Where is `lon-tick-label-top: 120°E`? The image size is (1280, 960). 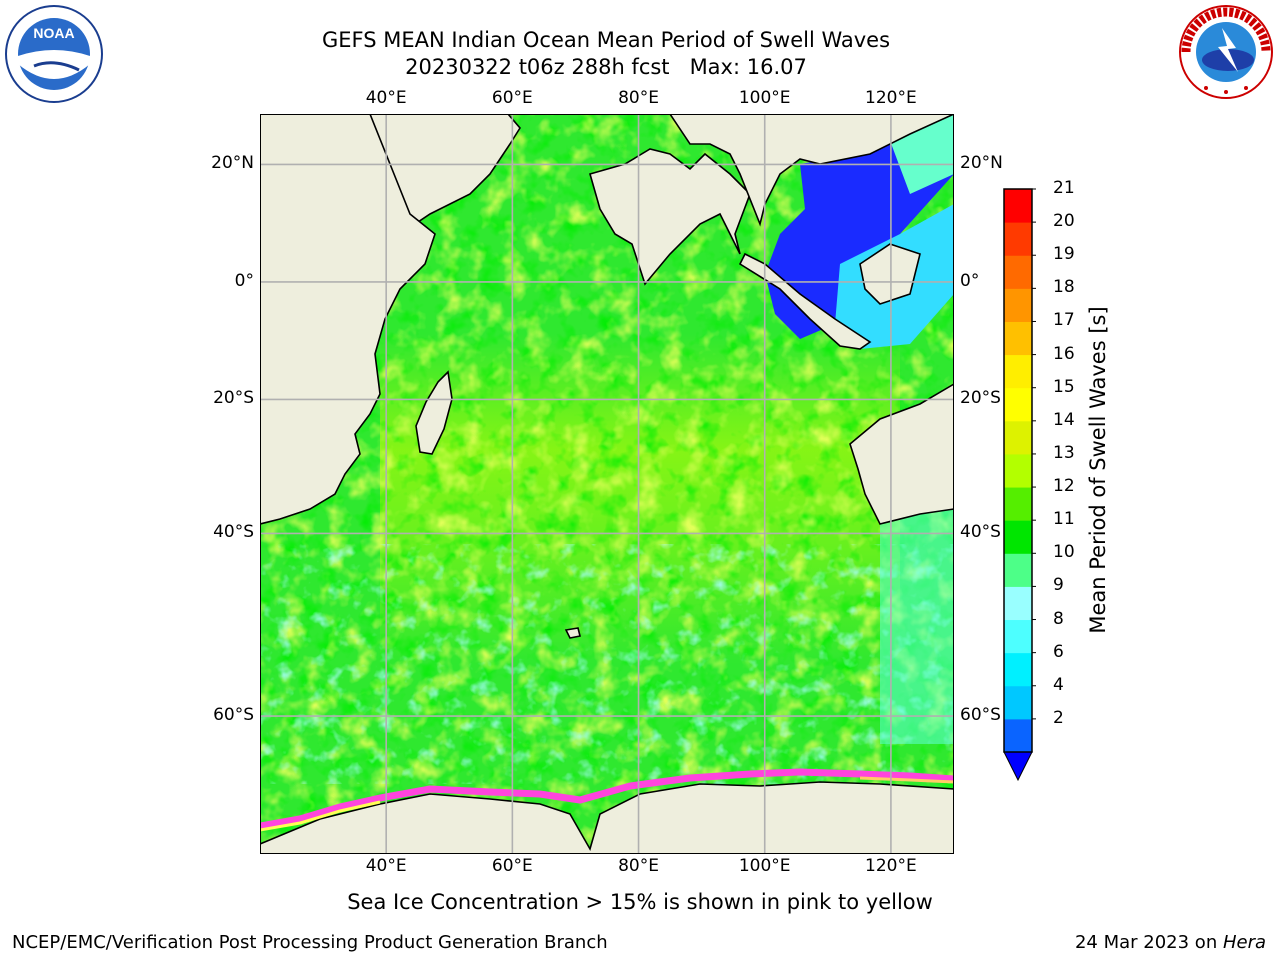
lon-tick-label-top: 120°E is located at coordinates (891, 98).